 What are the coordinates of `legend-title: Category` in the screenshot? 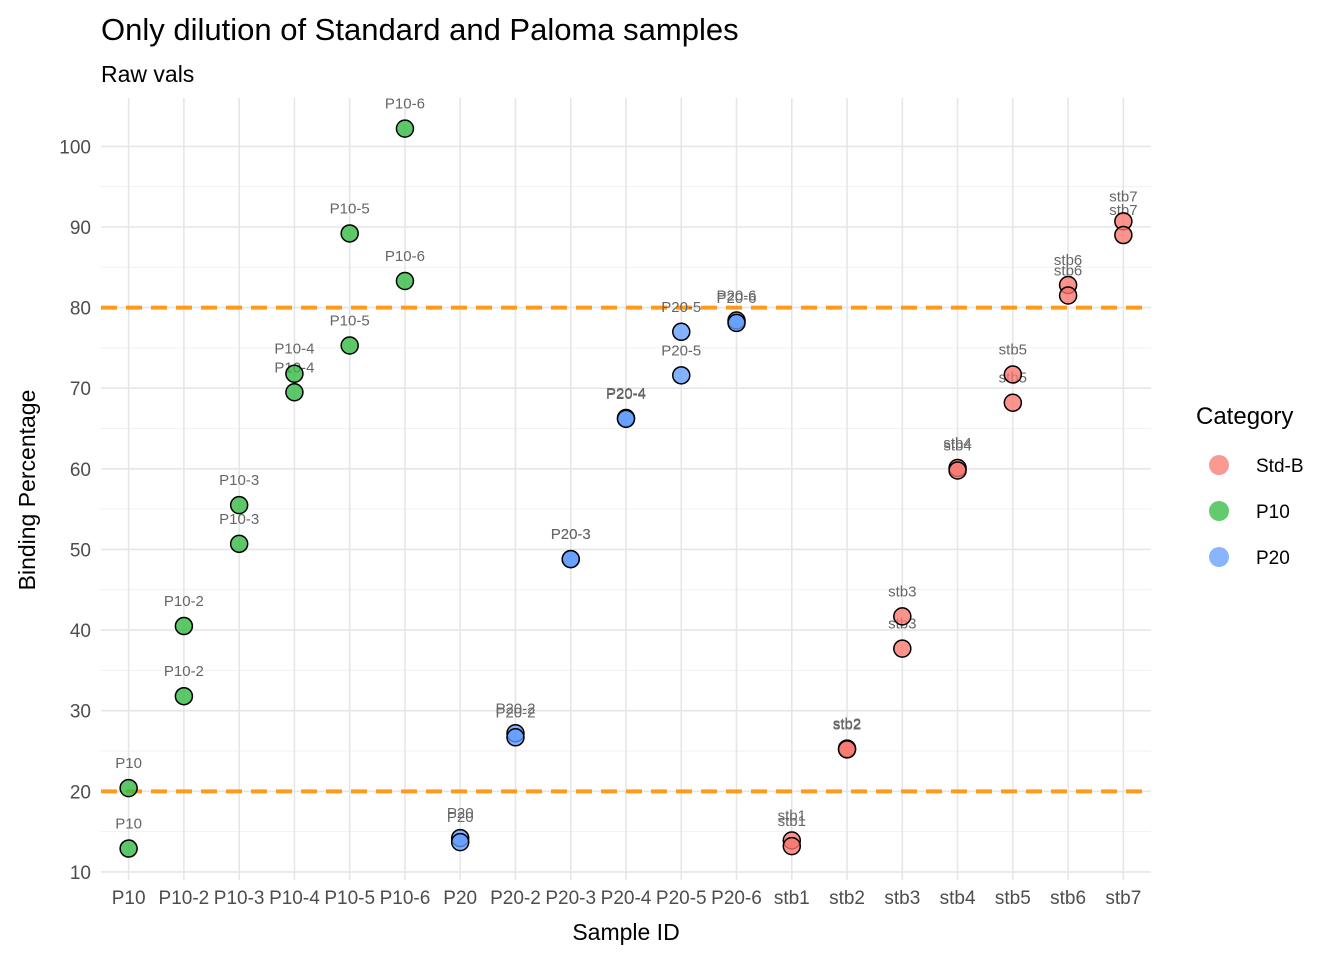 It's located at (1244, 416).